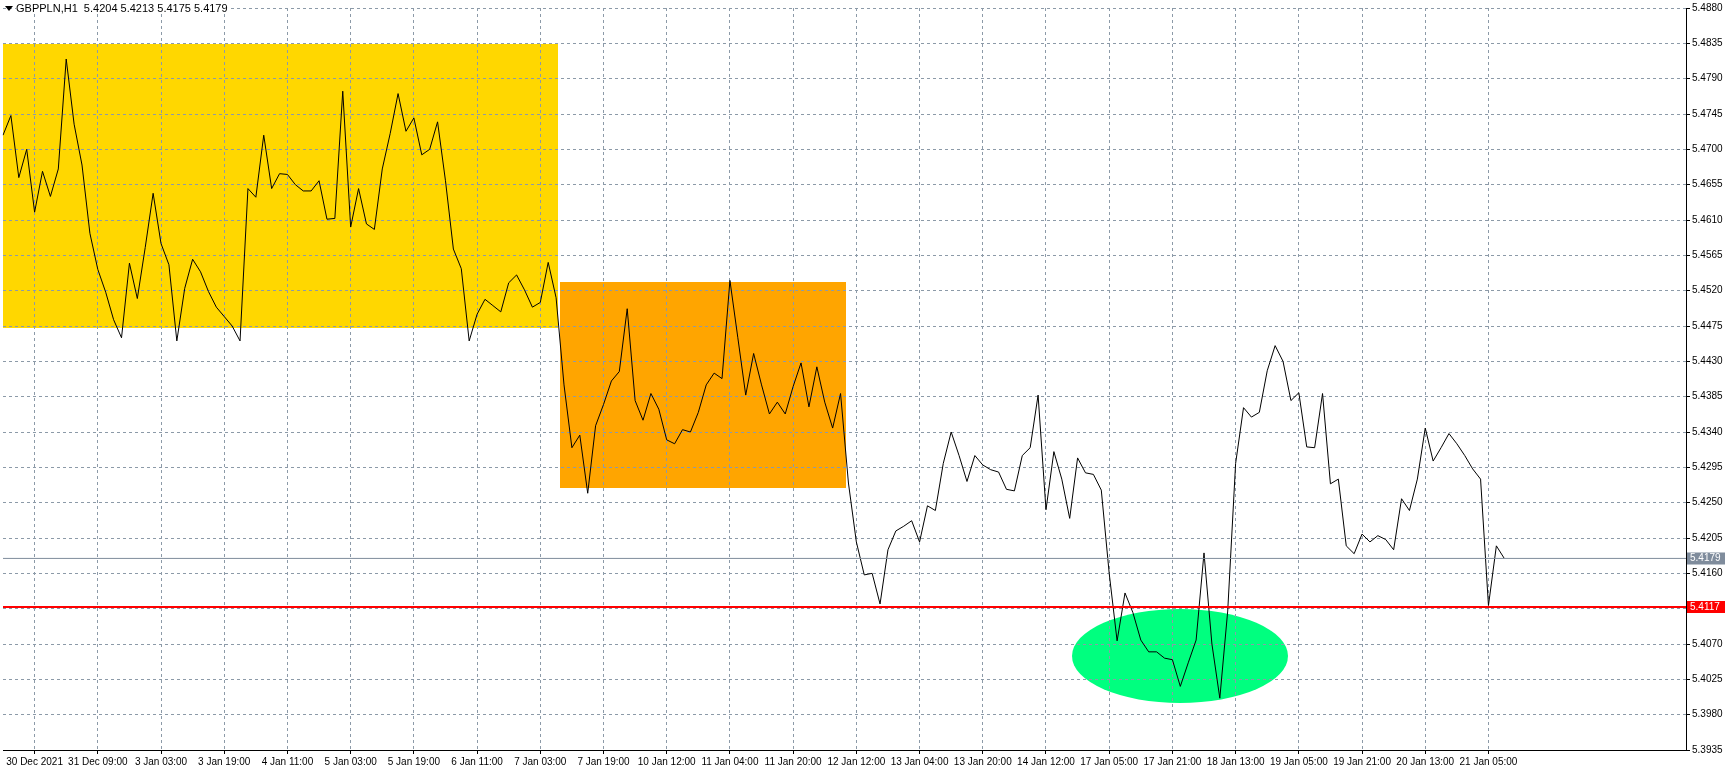 This screenshot has height=775, width=1727. What do you see at coordinates (122, 8) in the screenshot?
I see `chart-title: GBPPLN,H1 5.4204 5.4213 5.4175 5.4179` at bounding box center [122, 8].